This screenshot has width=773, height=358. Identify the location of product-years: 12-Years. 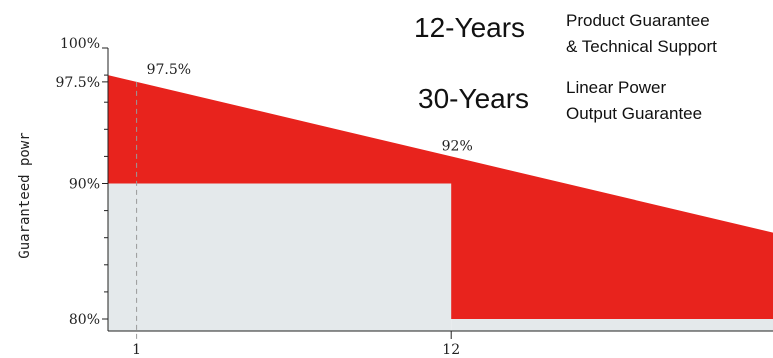
(470, 27).